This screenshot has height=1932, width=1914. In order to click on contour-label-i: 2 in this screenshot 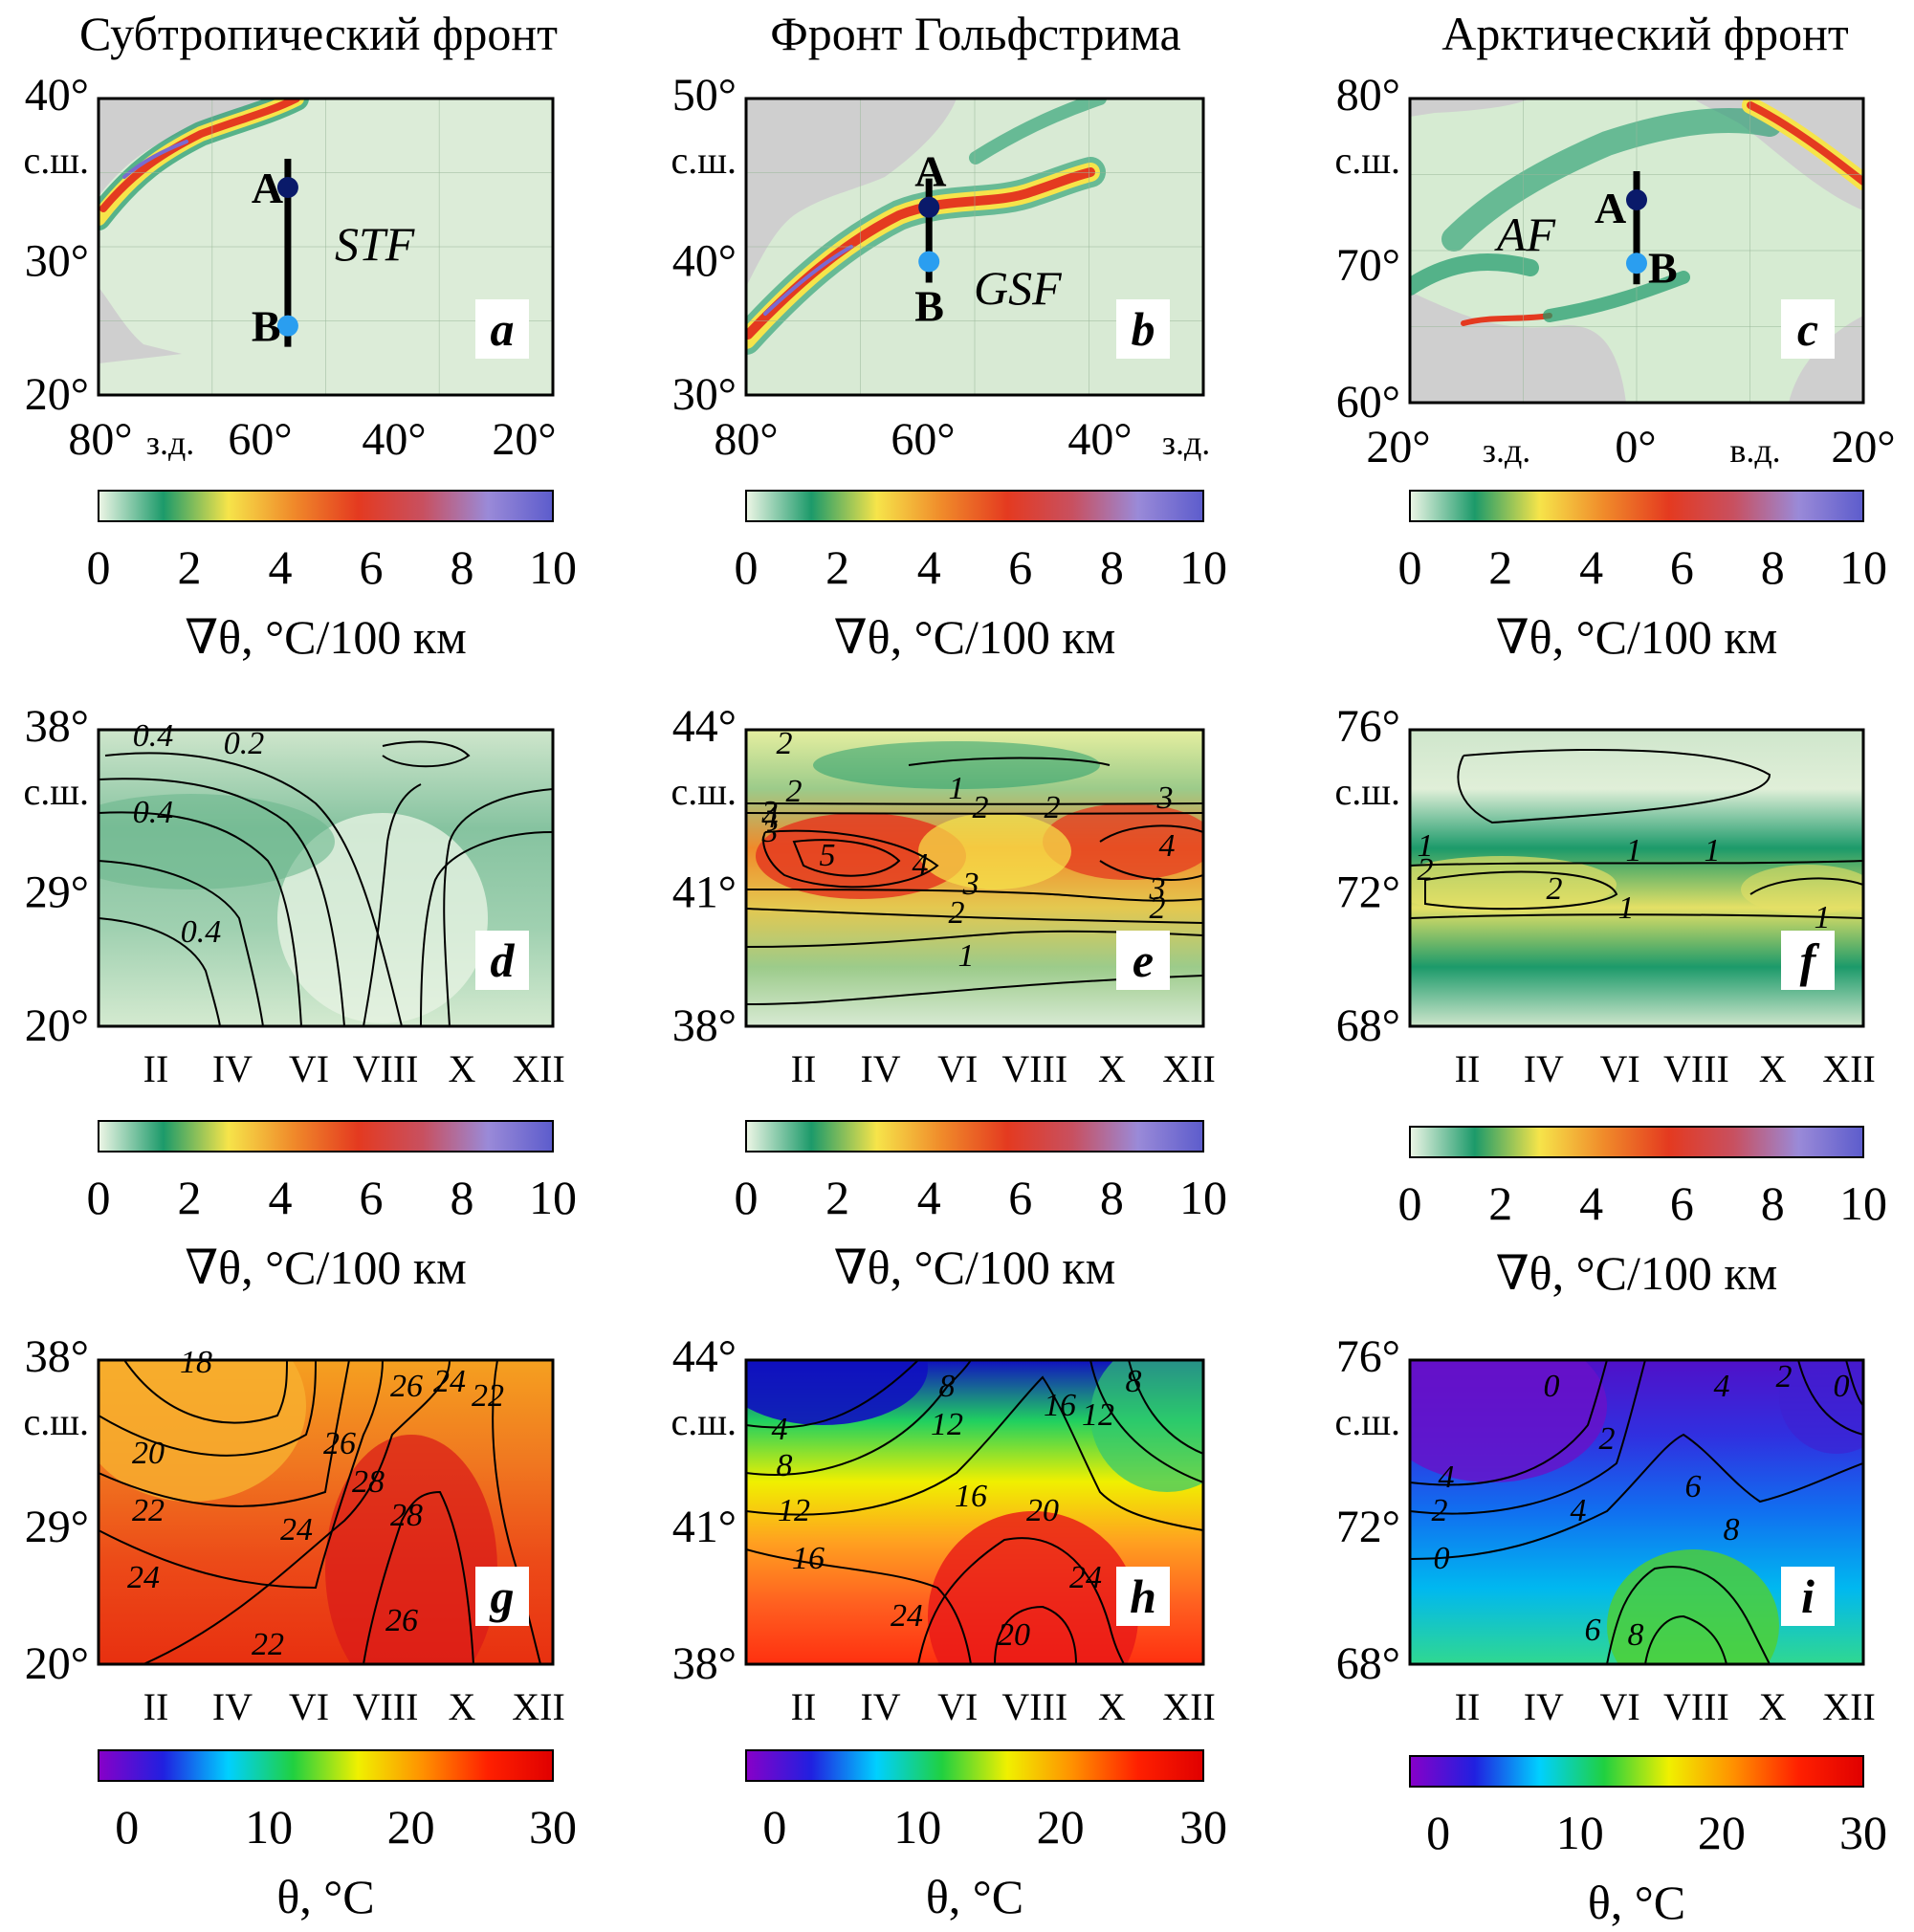, I will do `click(1784, 1376)`.